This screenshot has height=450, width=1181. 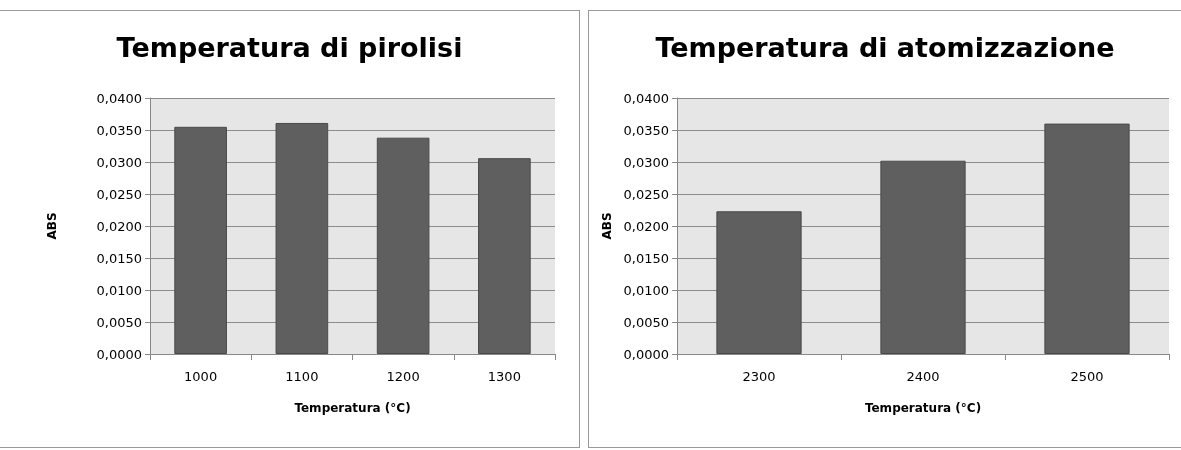 What do you see at coordinates (923, 376) in the screenshot?
I see `x-tick-label: 2400` at bounding box center [923, 376].